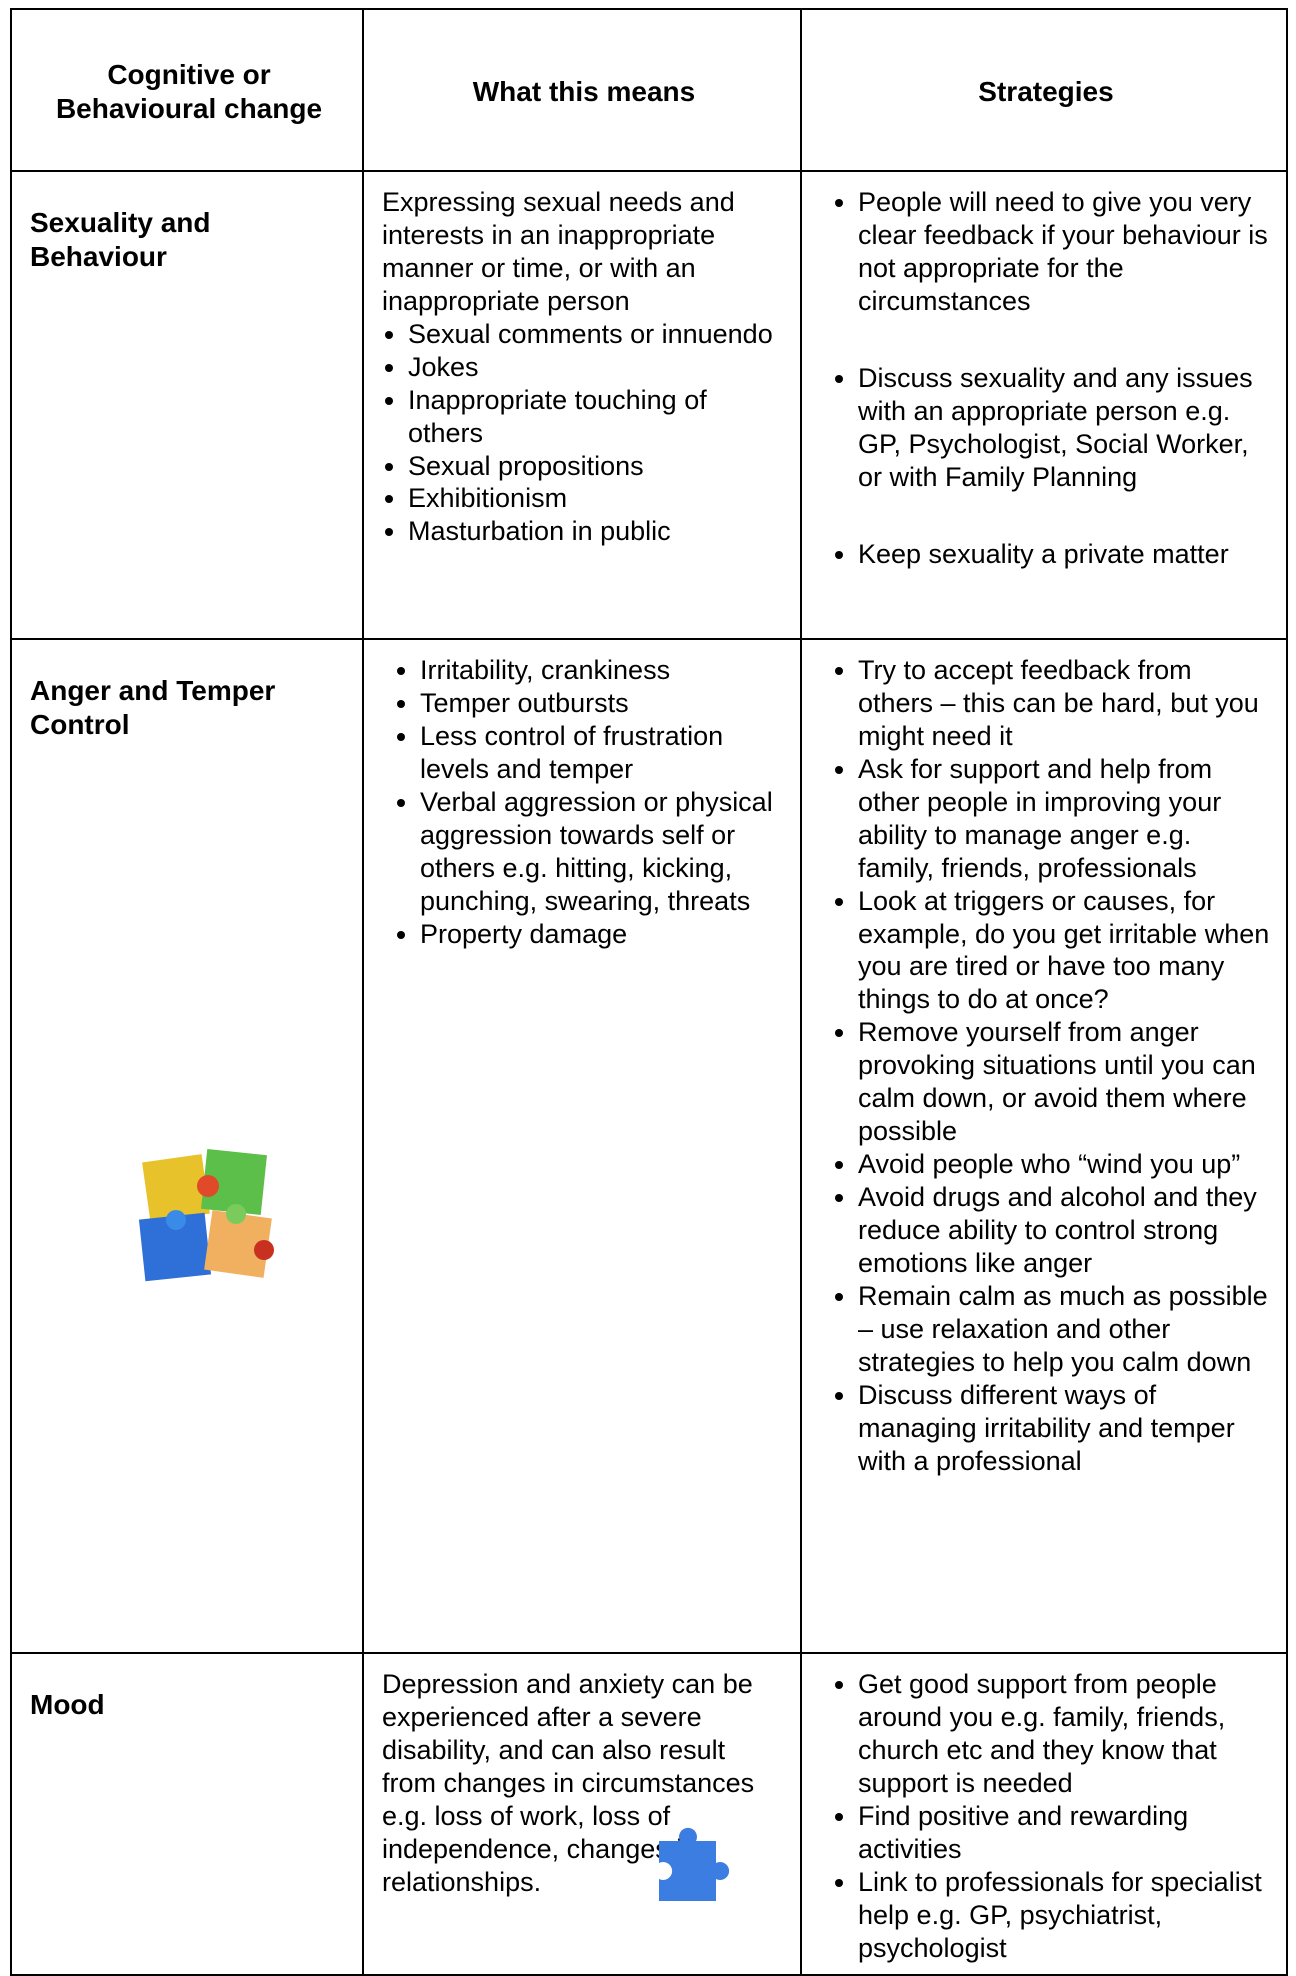 This screenshot has height=1976, width=1296. What do you see at coordinates (694, 1864) in the screenshot?
I see `puzzle-piece-image` at bounding box center [694, 1864].